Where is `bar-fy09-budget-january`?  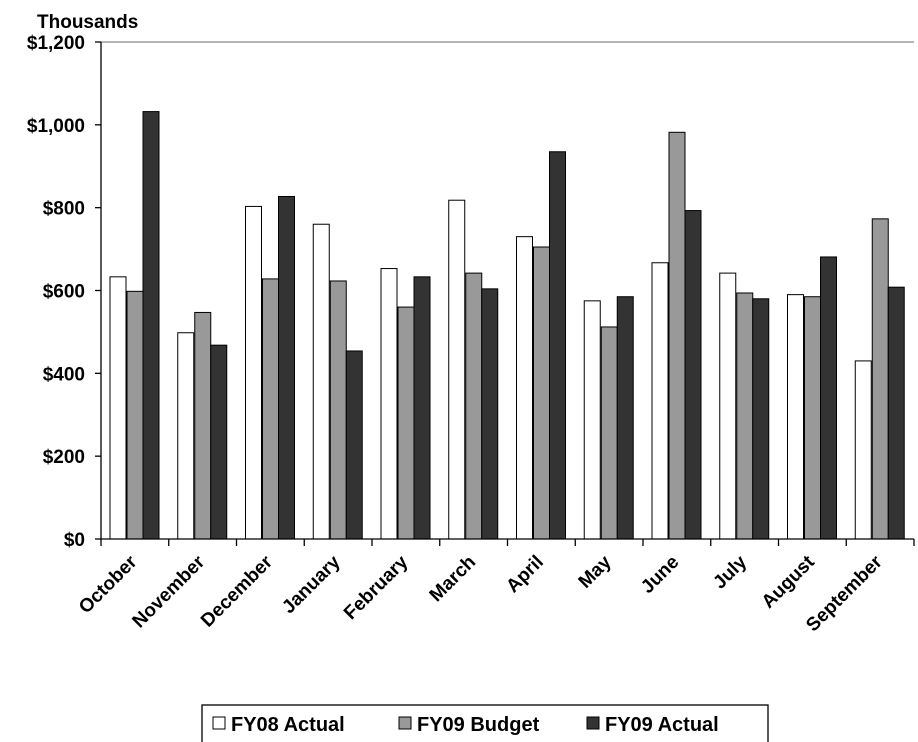
bar-fy09-budget-january is located at coordinates (338, 410).